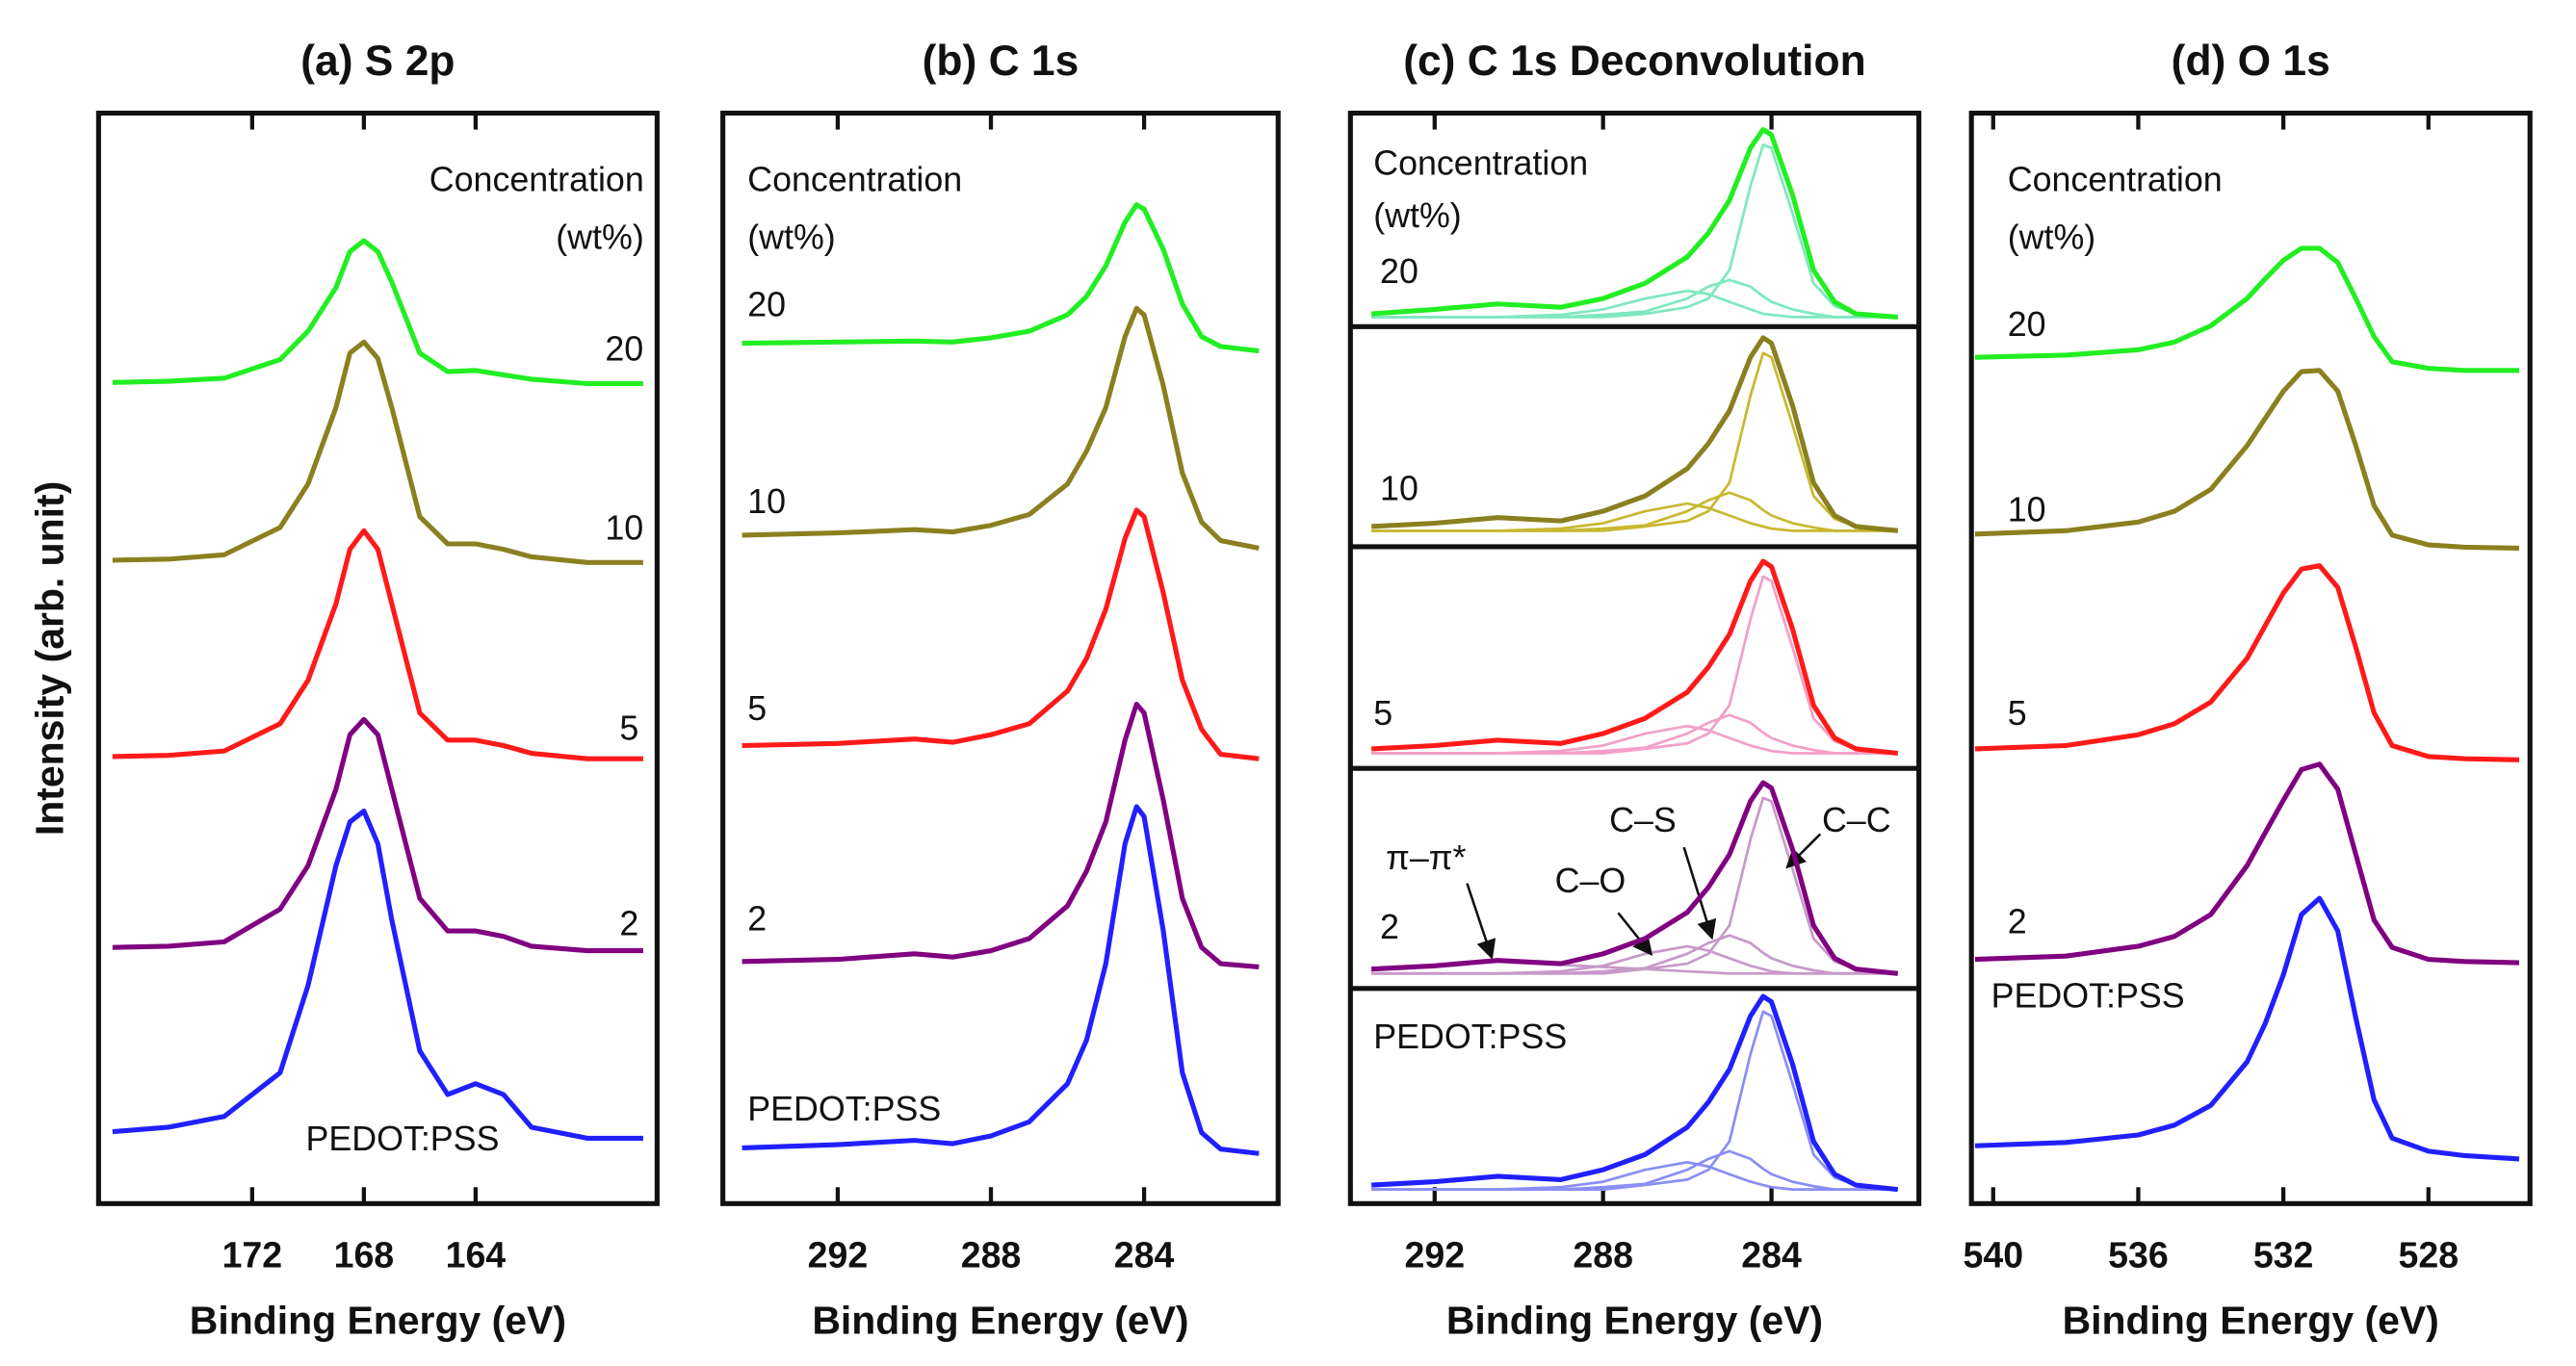  I want to click on x-tick-label: 168, so click(364, 1255).